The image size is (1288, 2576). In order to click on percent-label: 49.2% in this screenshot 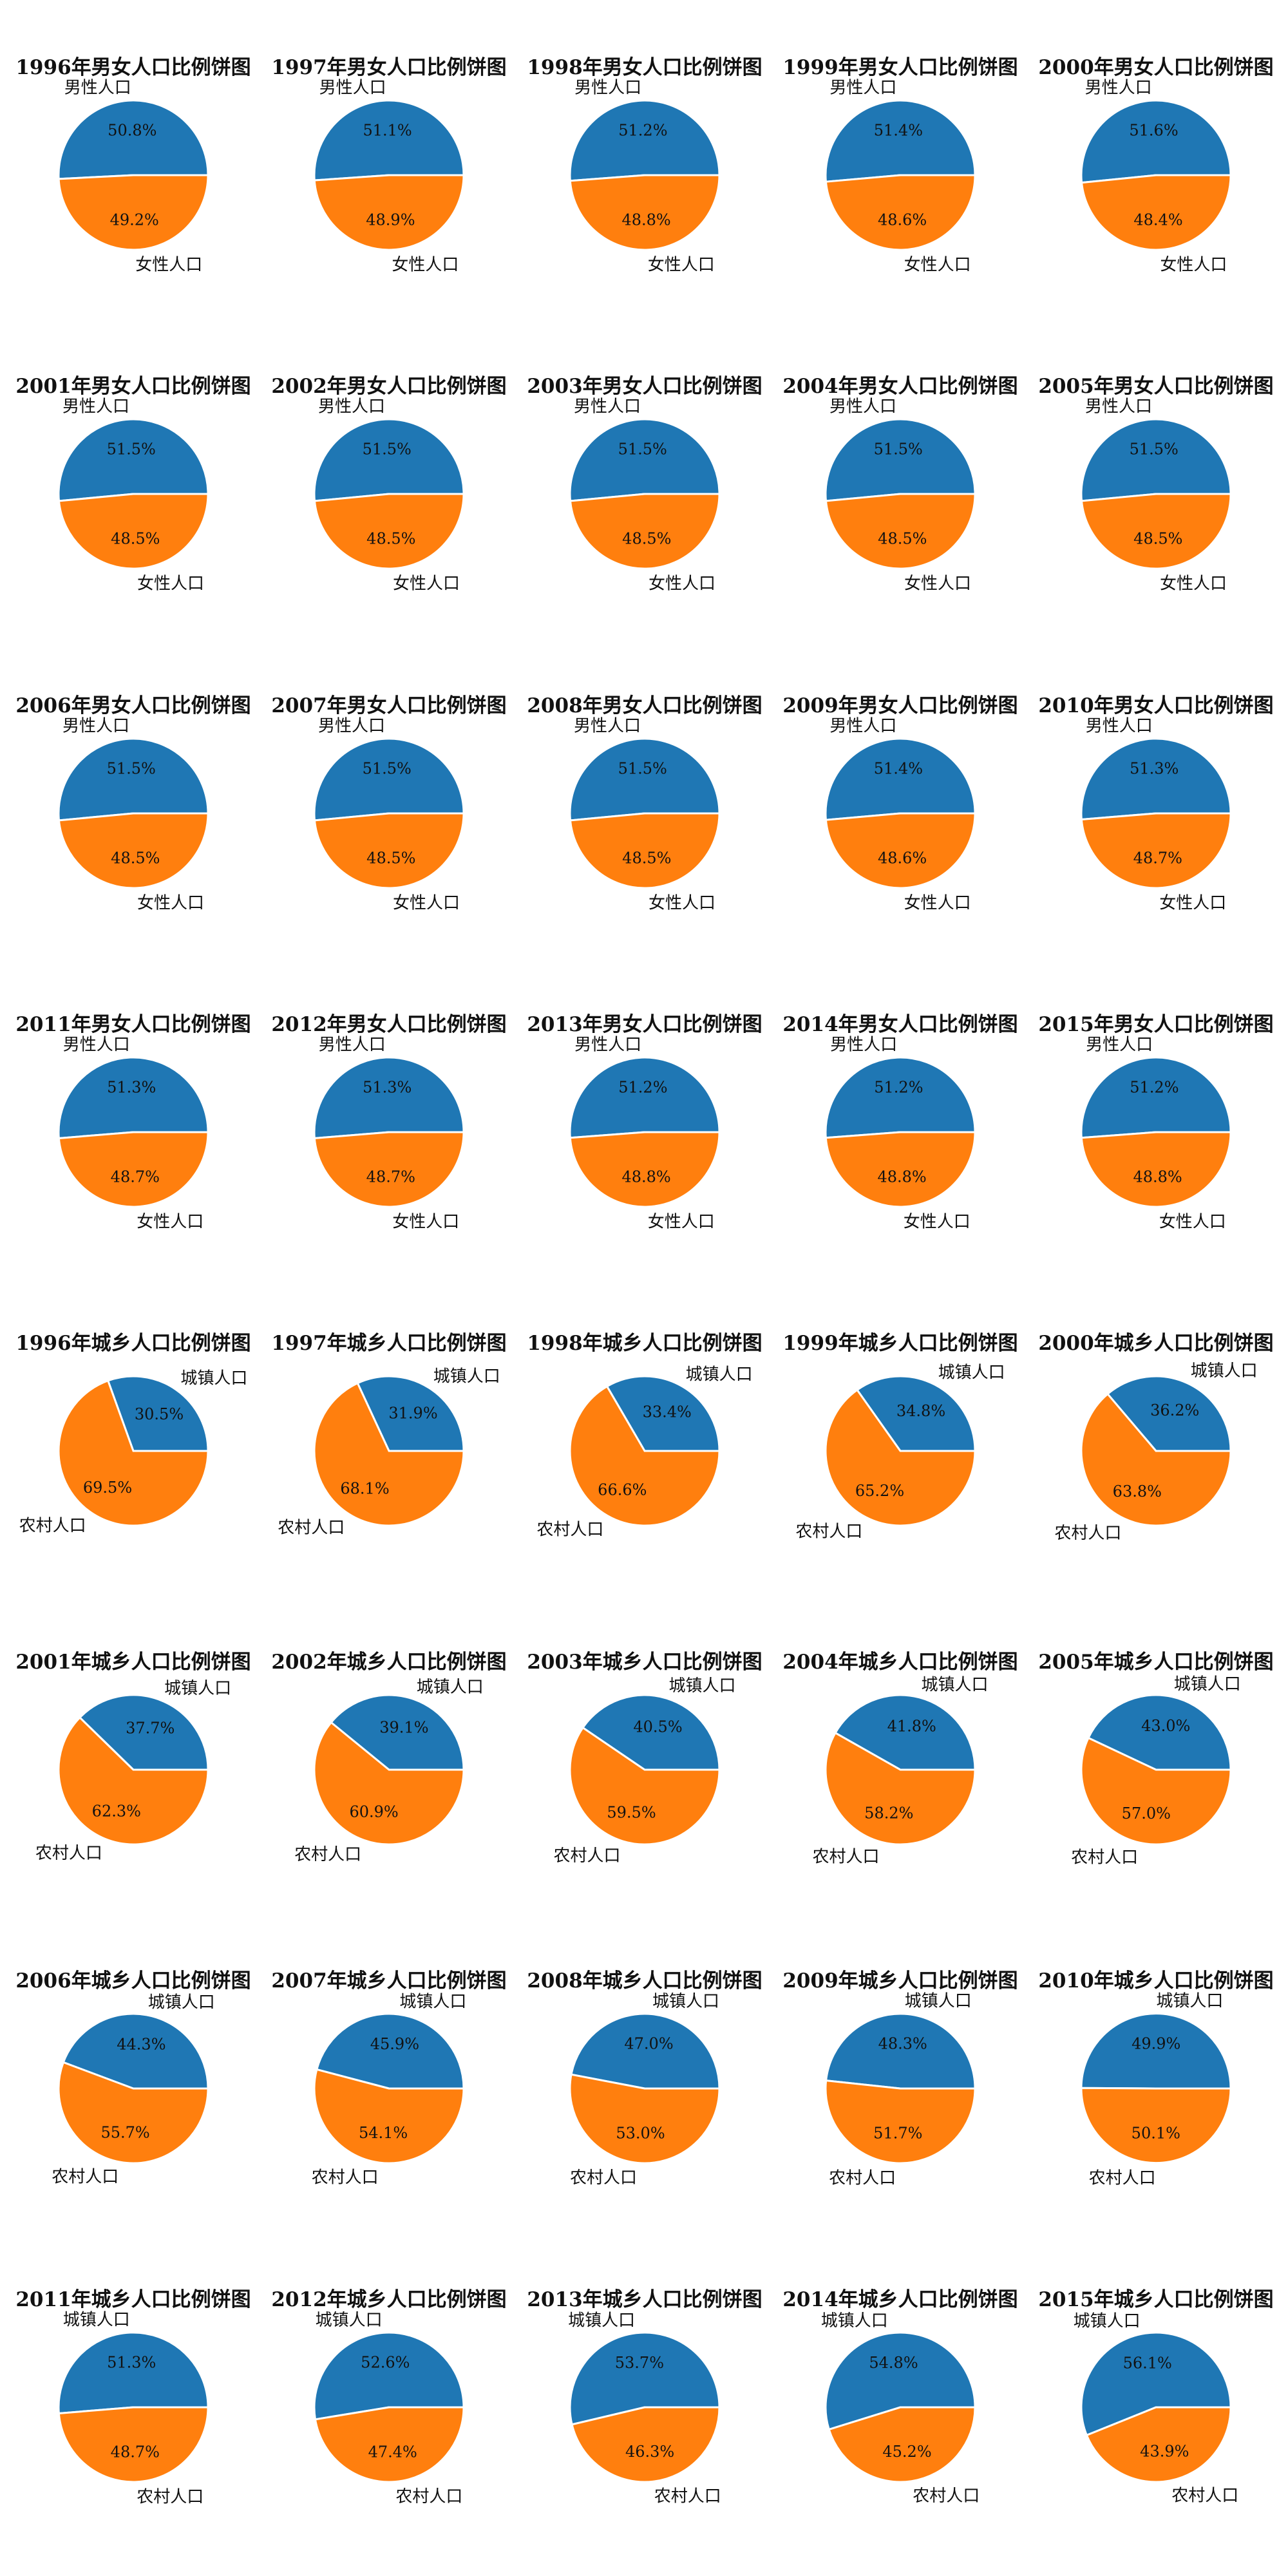, I will do `click(135, 220)`.